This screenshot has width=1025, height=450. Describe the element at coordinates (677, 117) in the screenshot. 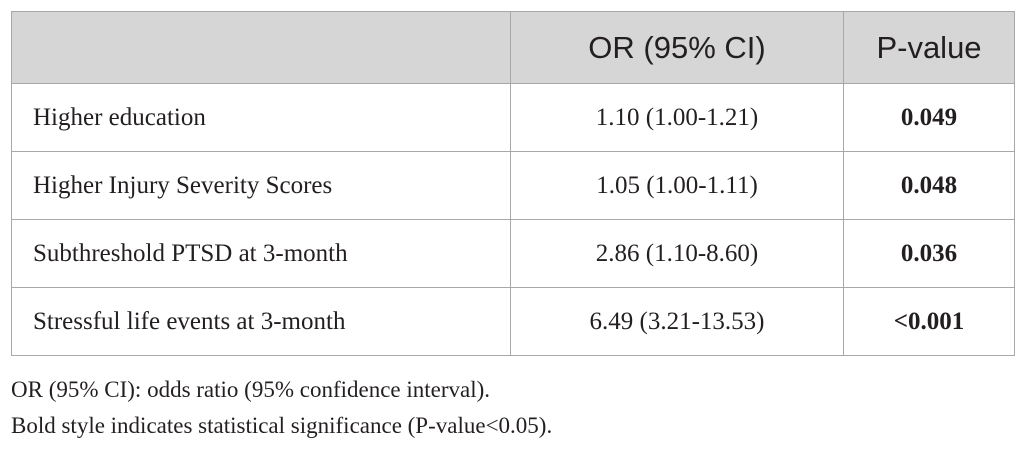

I see `row-or-ci: 1.10 (1.00-1.21)` at that location.